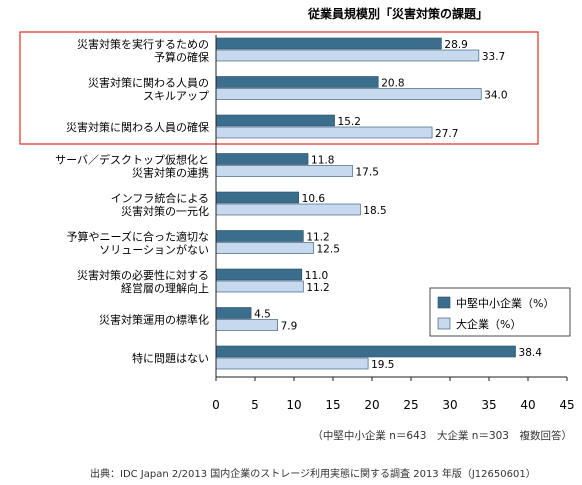  Describe the element at coordinates (392, 84) in the screenshot. I see `data-label-midsize-1: 20.8` at that location.